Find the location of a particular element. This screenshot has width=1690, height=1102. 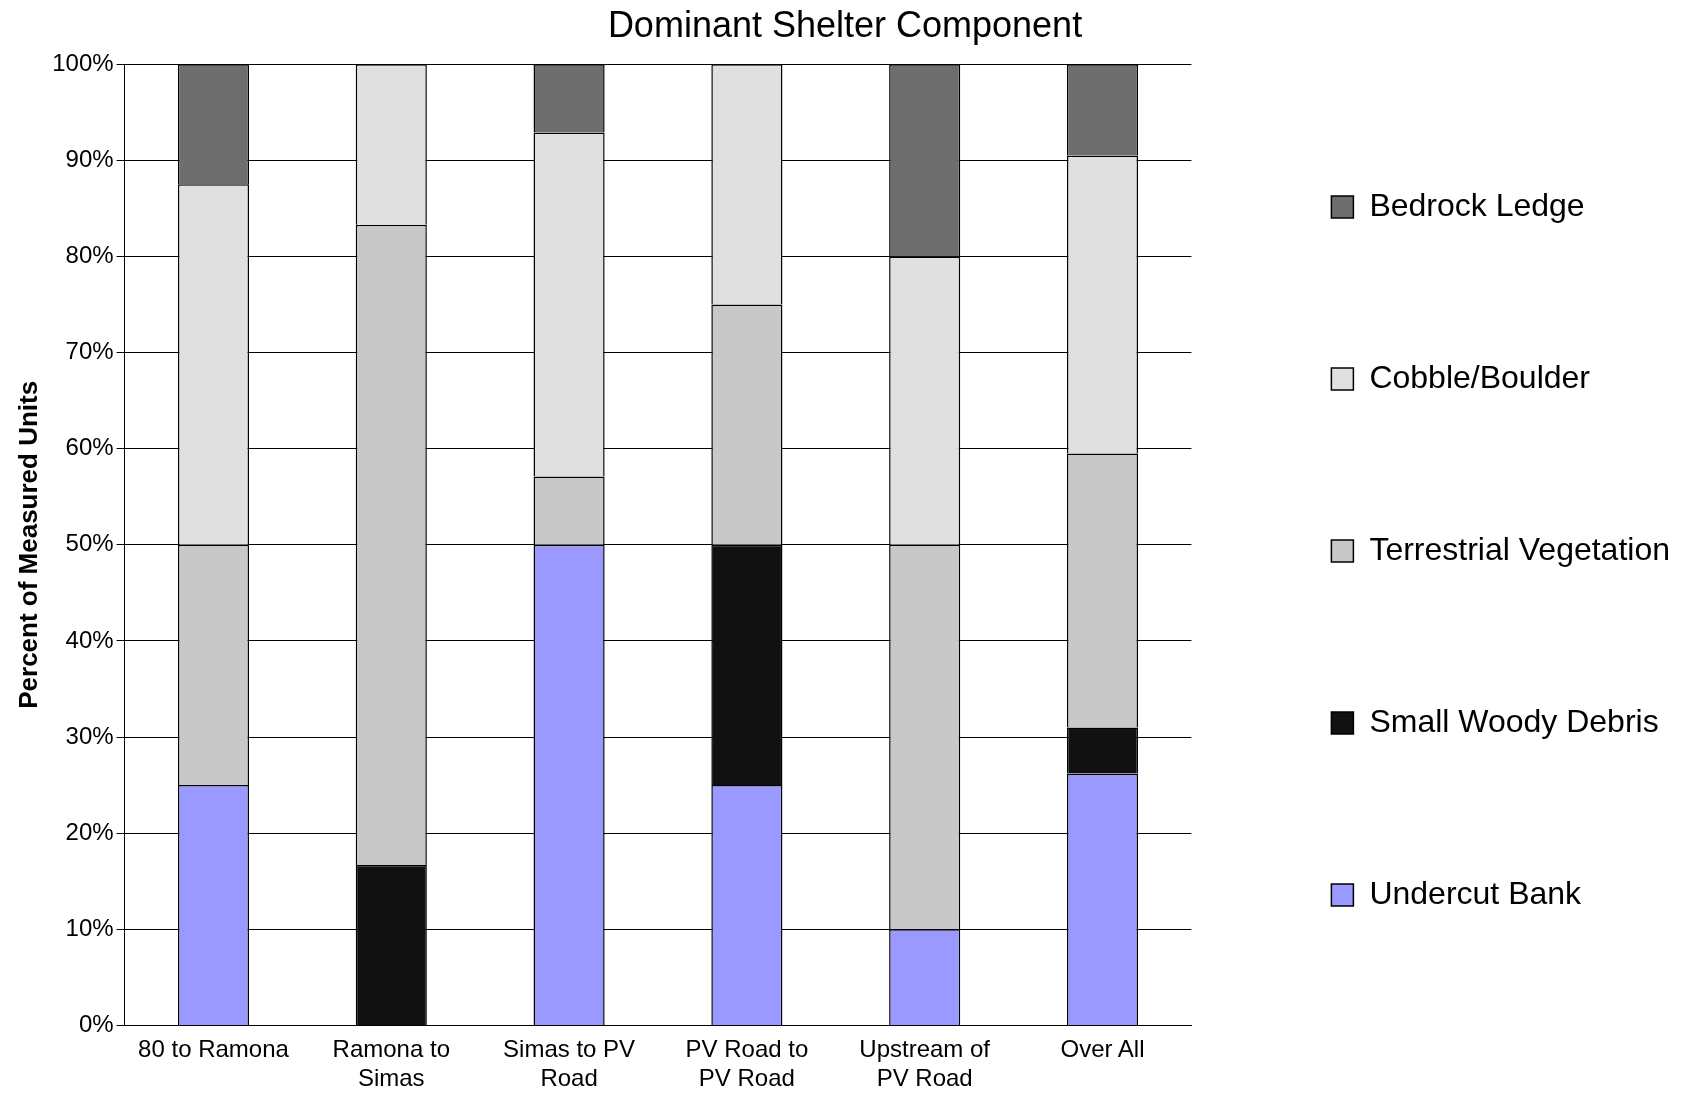

chart-title: Dominant Shelter Component is located at coordinates (845, 24).